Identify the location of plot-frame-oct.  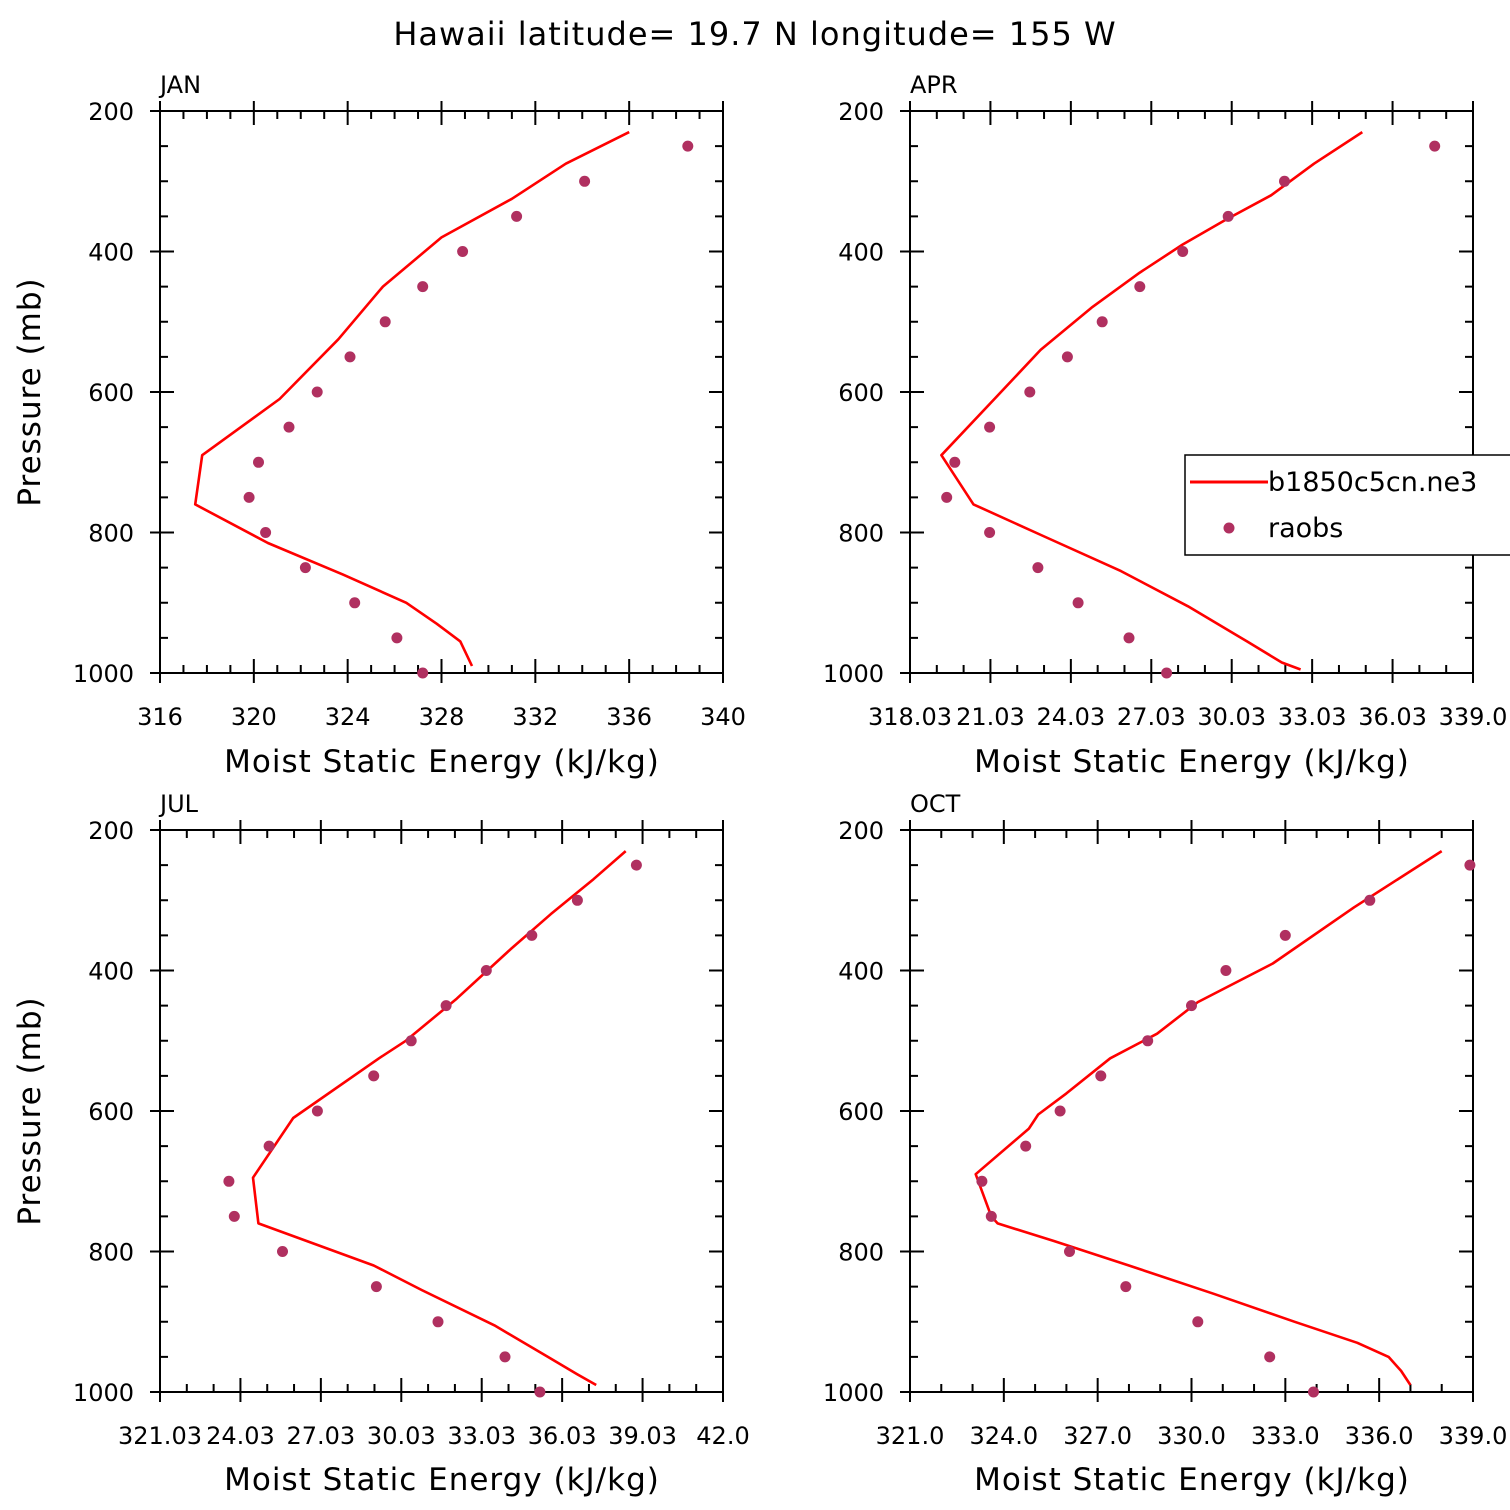
(1191, 1111).